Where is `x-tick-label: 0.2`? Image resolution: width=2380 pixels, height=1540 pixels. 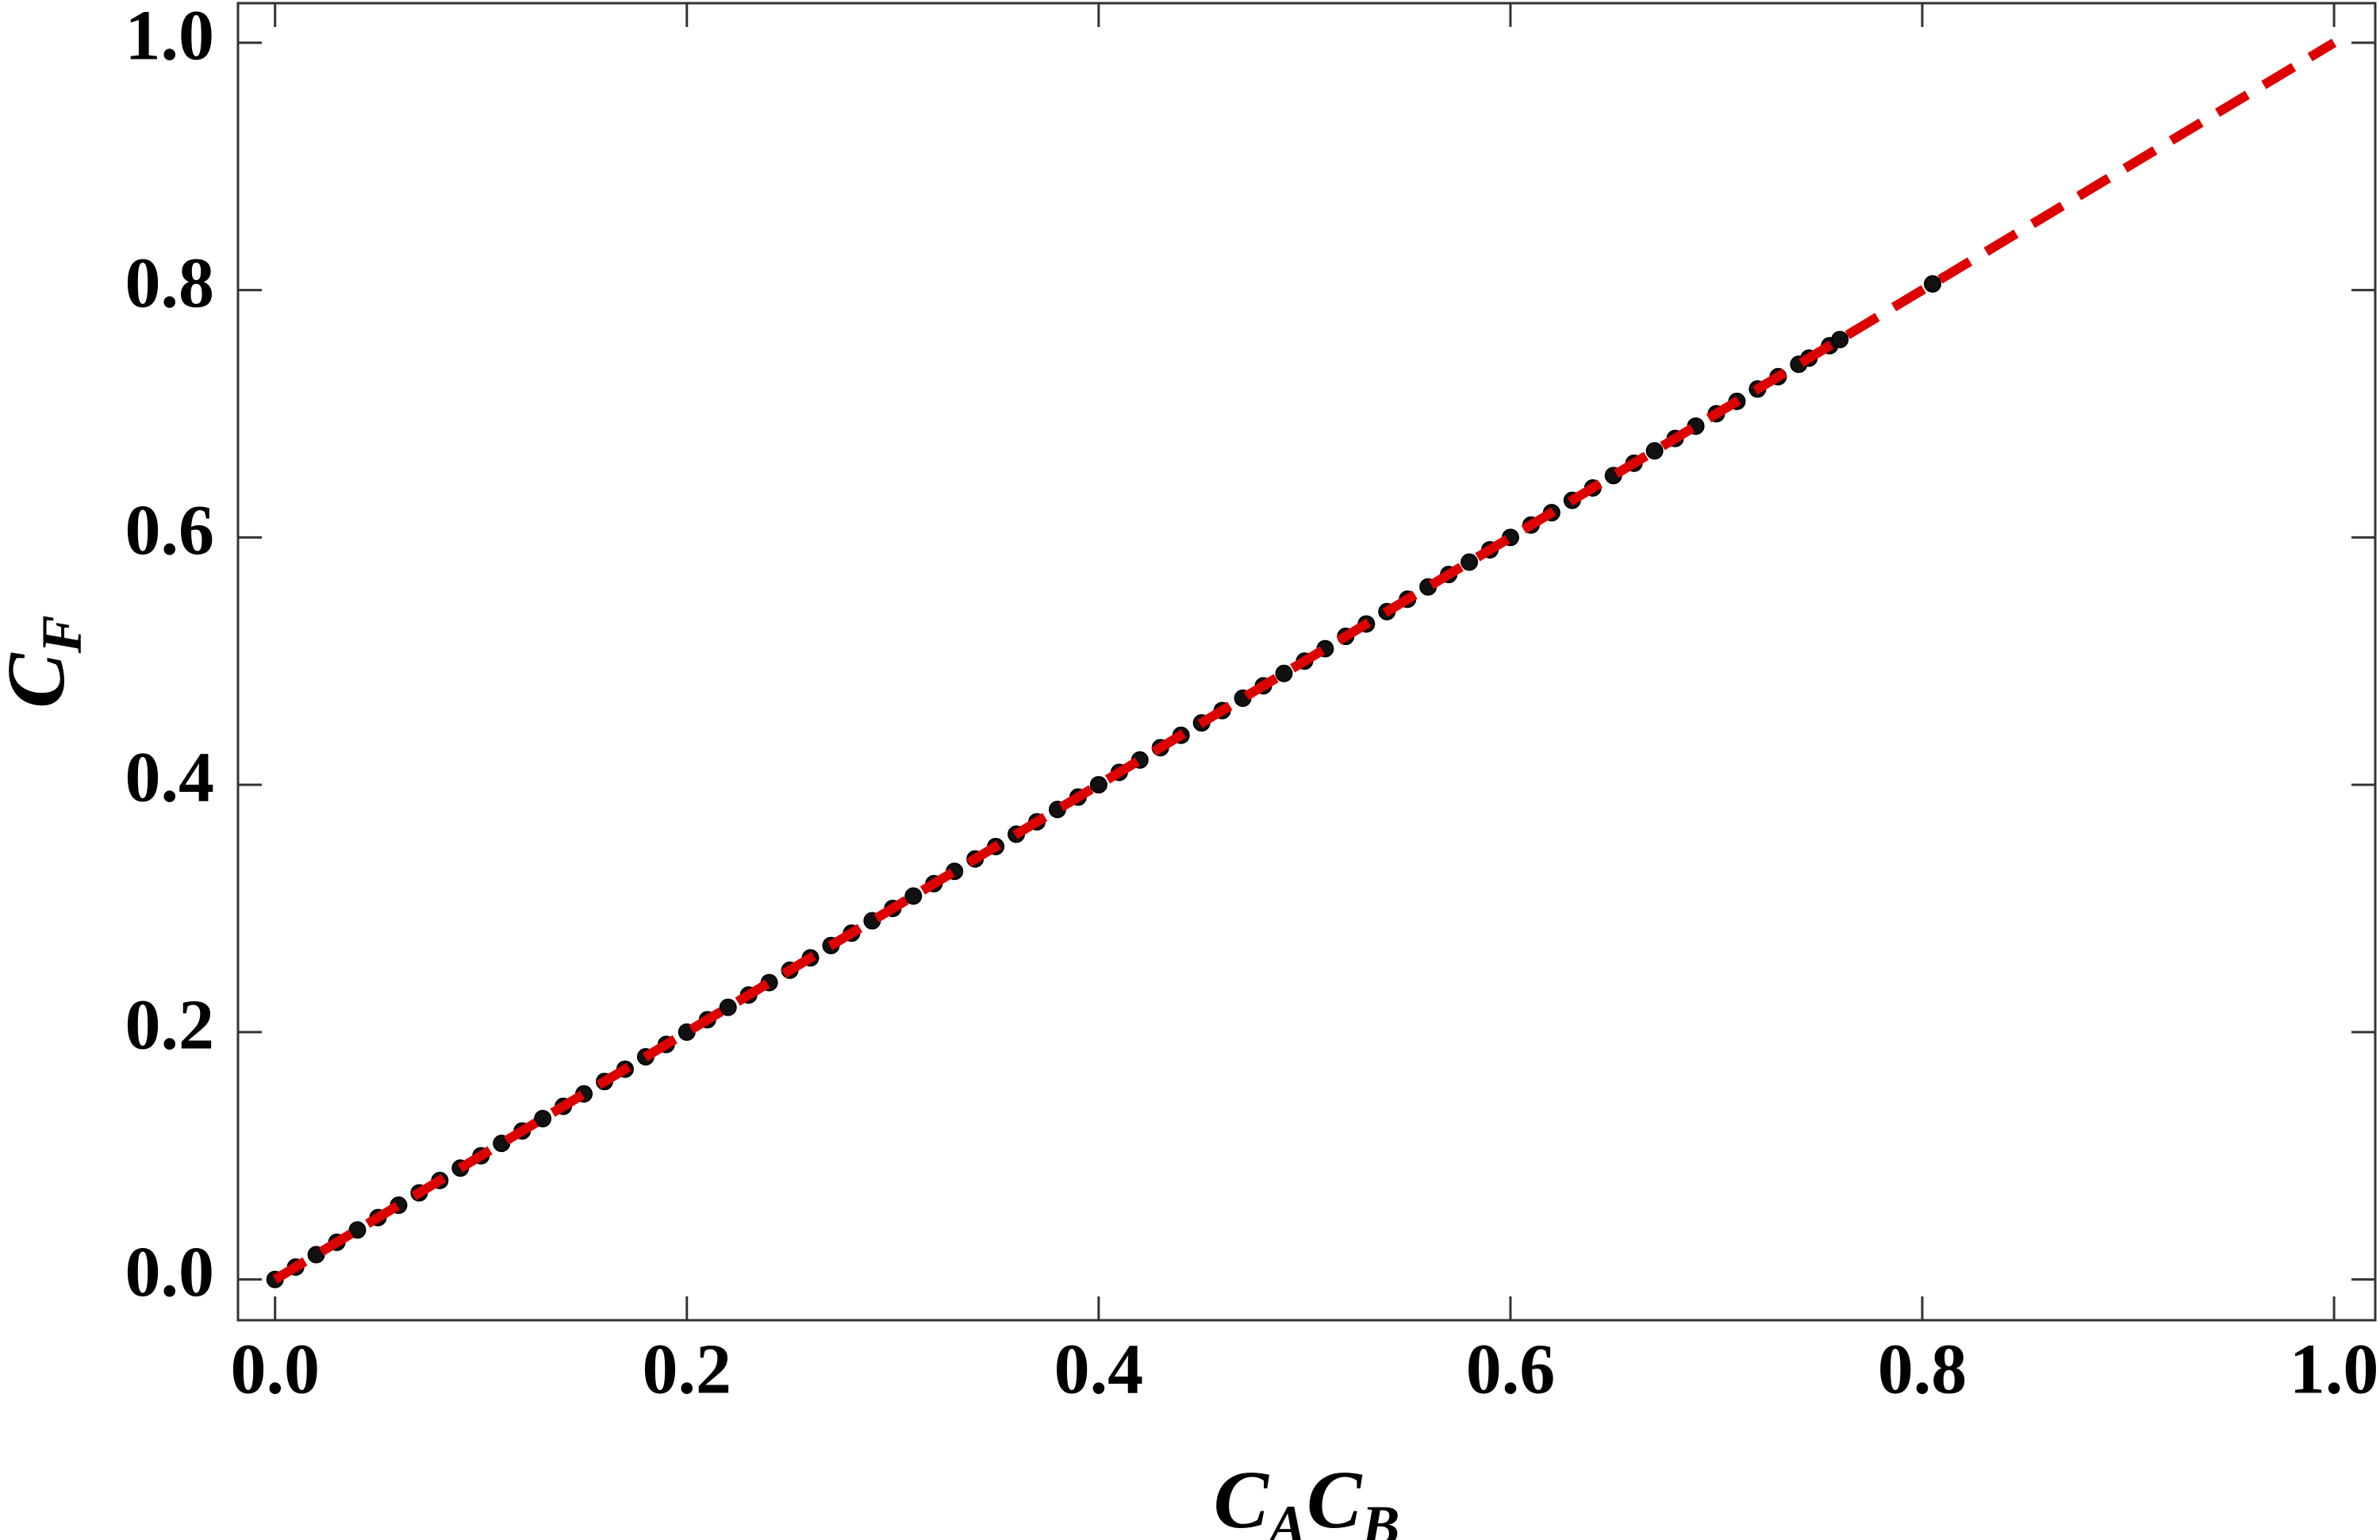
x-tick-label: 0.2 is located at coordinates (687, 1370).